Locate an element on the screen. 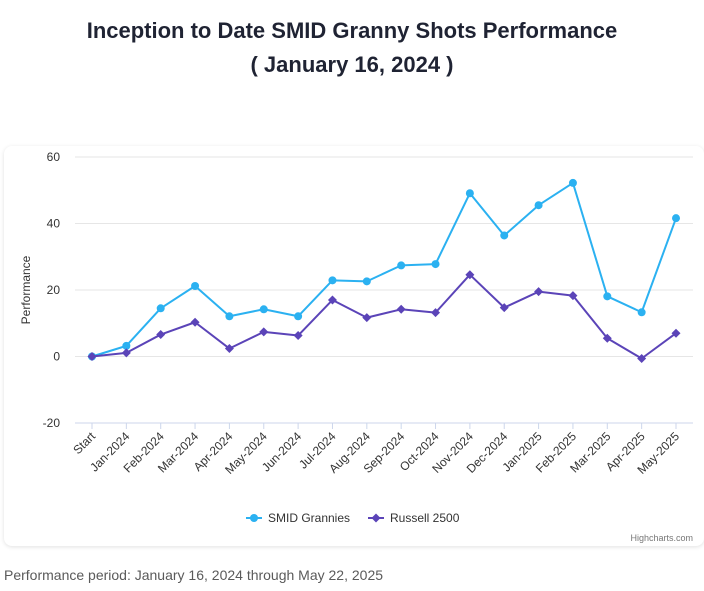 The height and width of the screenshot is (591, 704). chart-title-line2: ( January 16, 2024 ) is located at coordinates (352, 64).